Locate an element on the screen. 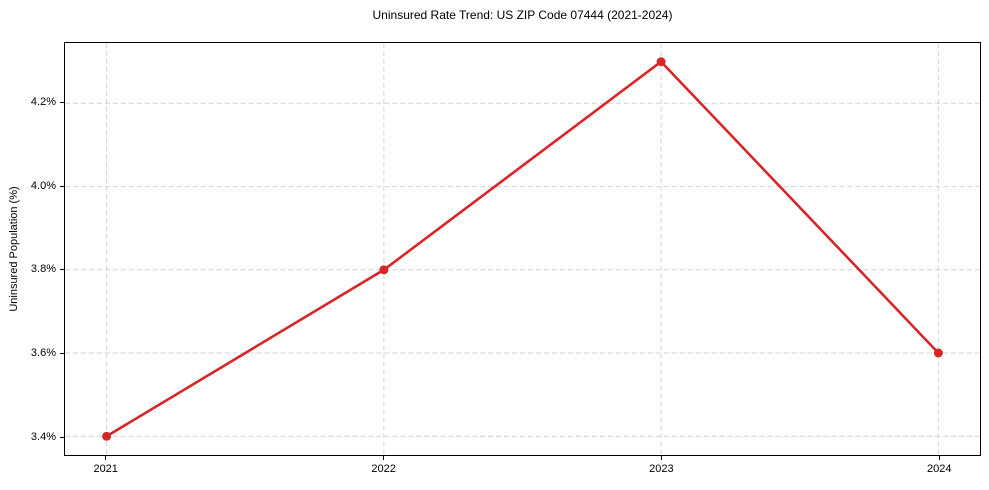 This screenshot has height=490, width=989. x-tick-label: 2021 is located at coordinates (105, 469).